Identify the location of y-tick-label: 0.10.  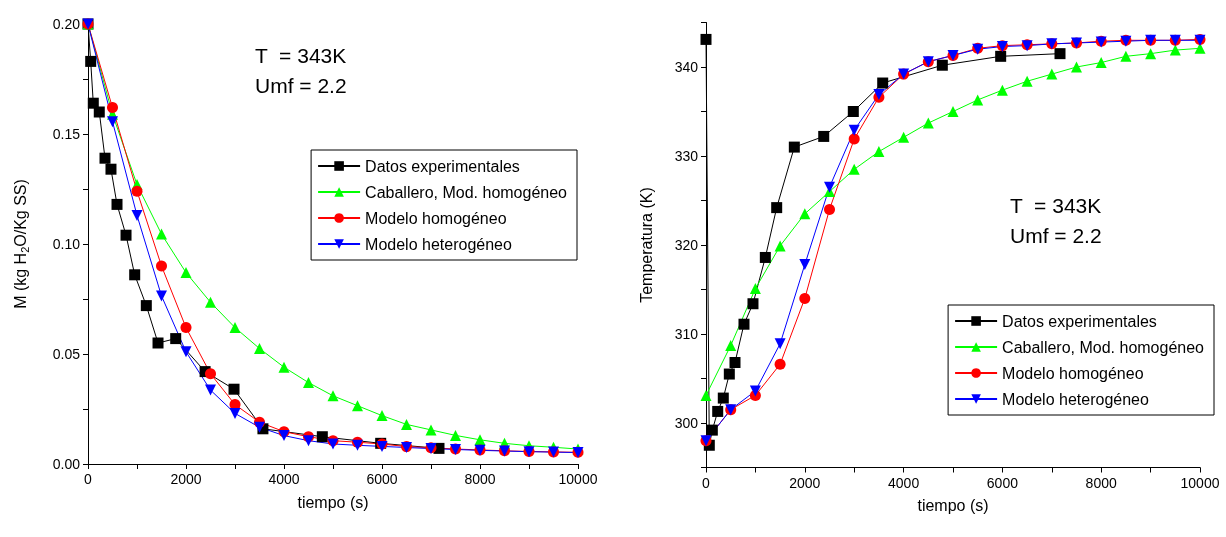
(66, 244).